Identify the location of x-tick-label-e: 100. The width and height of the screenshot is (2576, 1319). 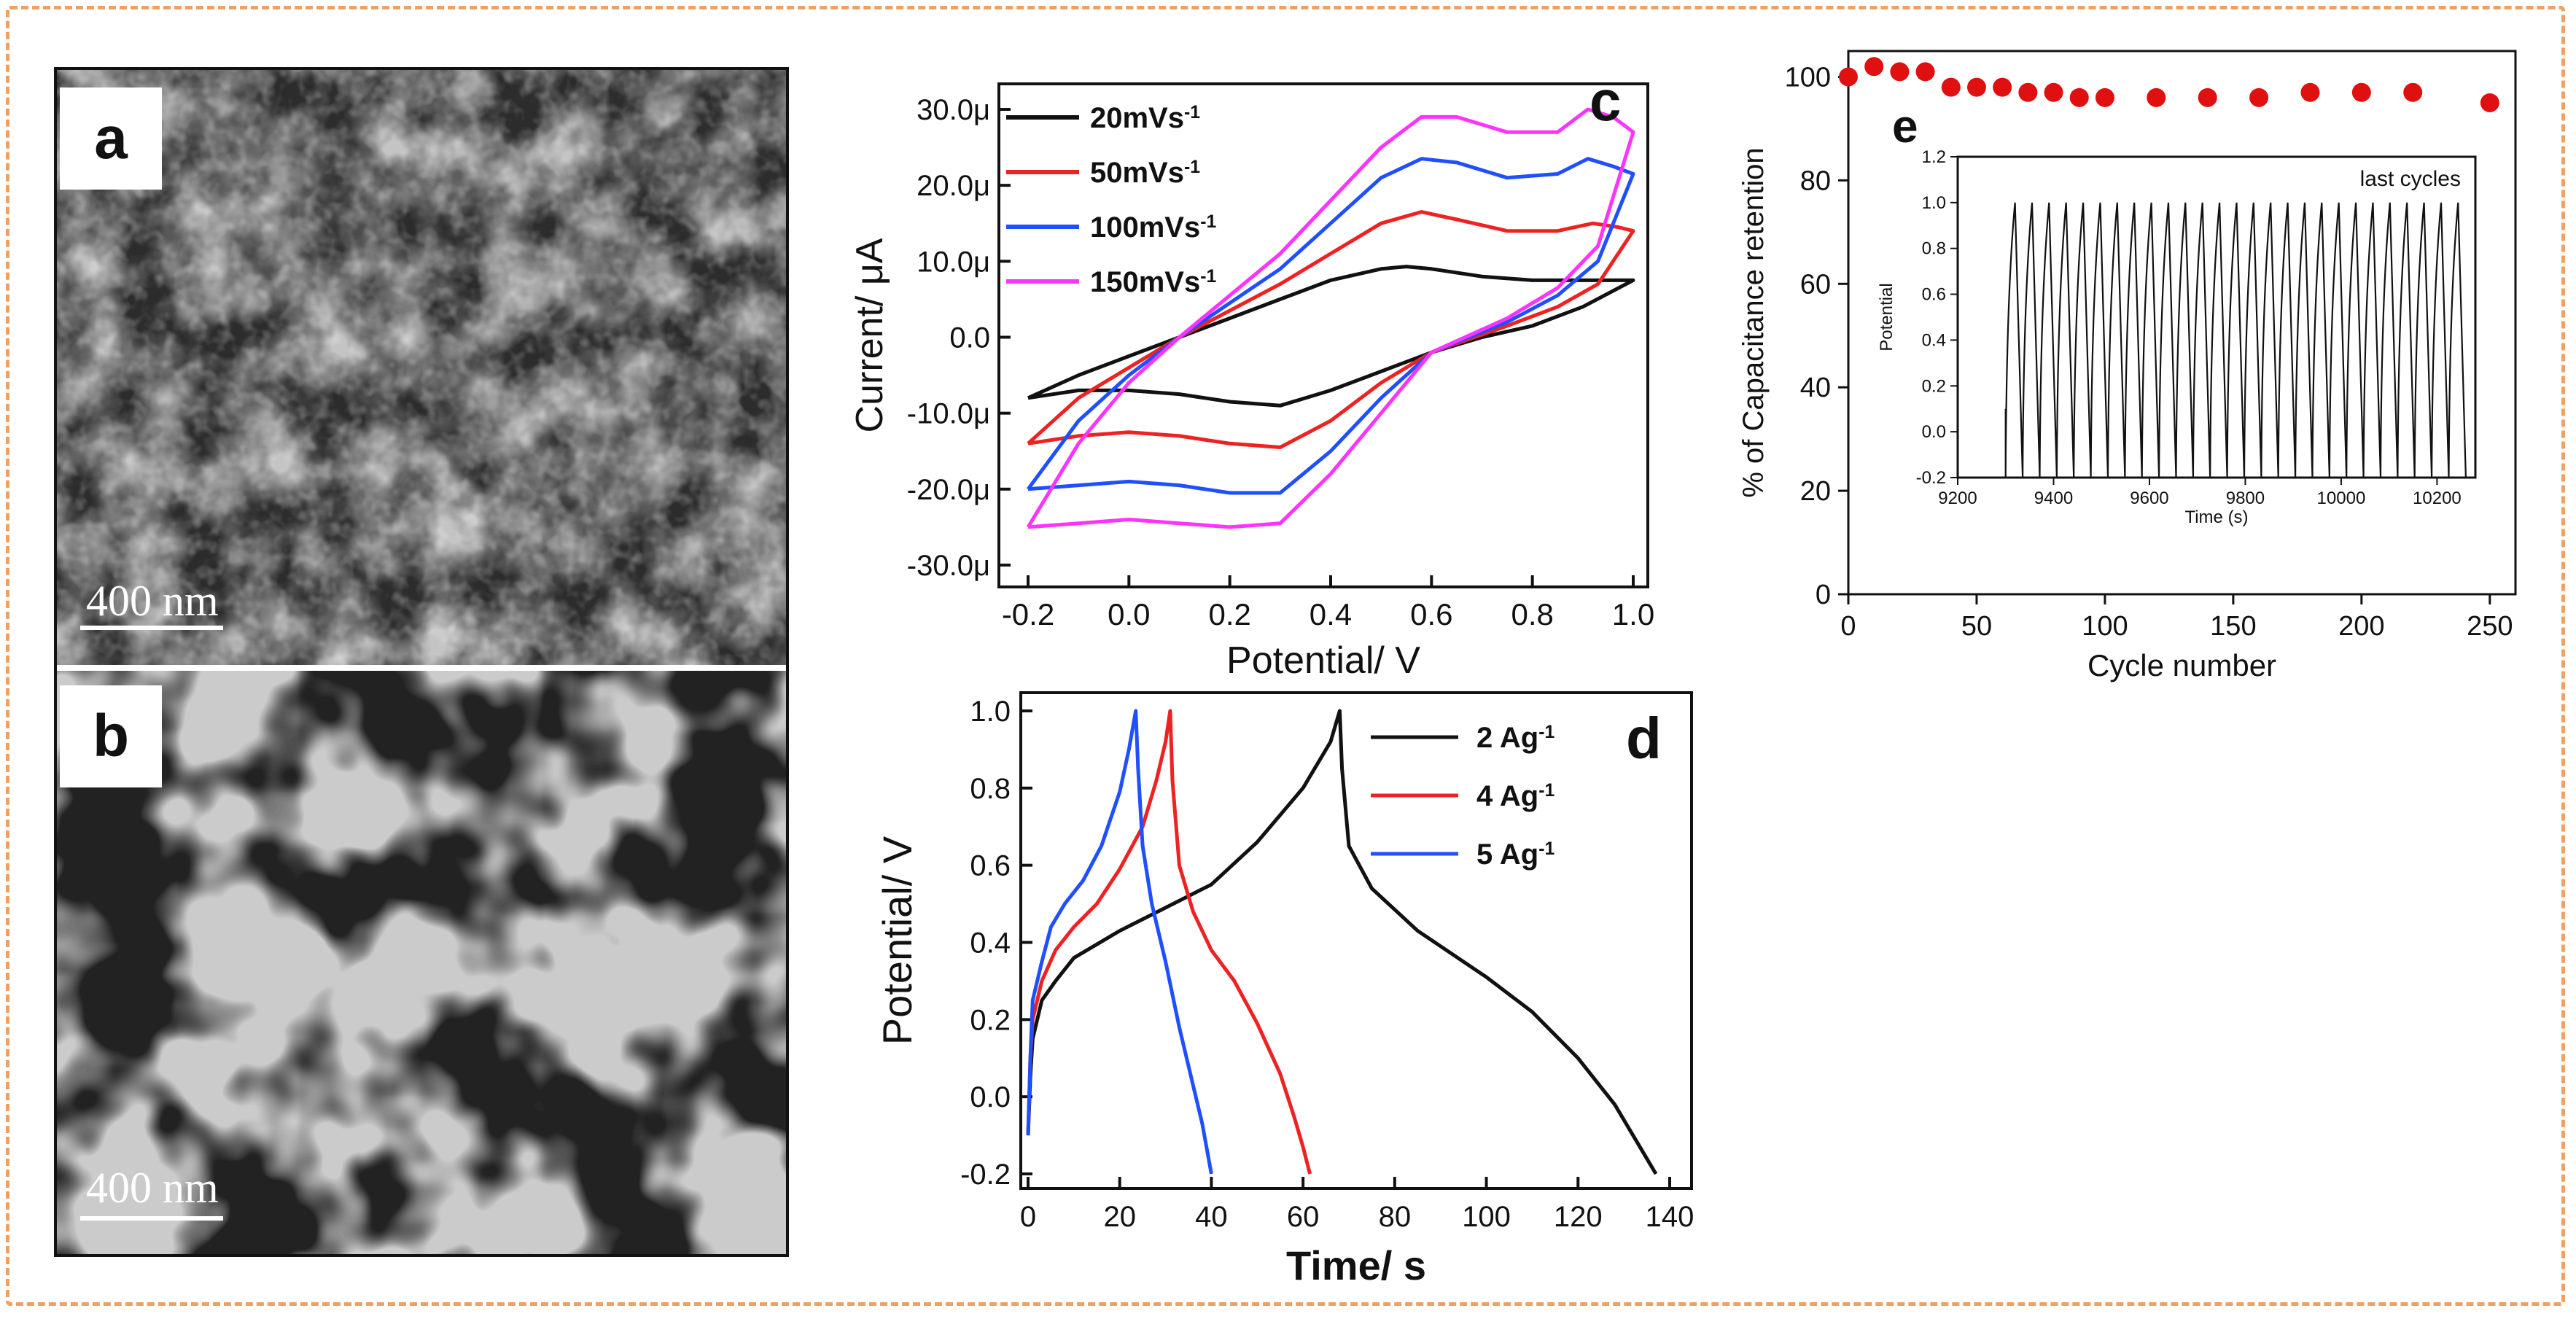
(2105, 626).